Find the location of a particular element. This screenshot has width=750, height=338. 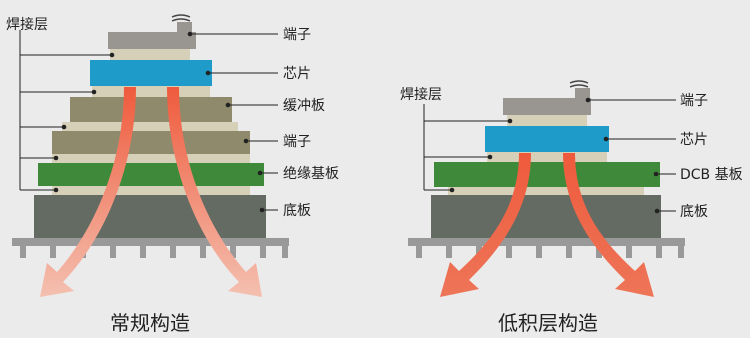

left-label-base-plate: 底板 is located at coordinates (297, 211).